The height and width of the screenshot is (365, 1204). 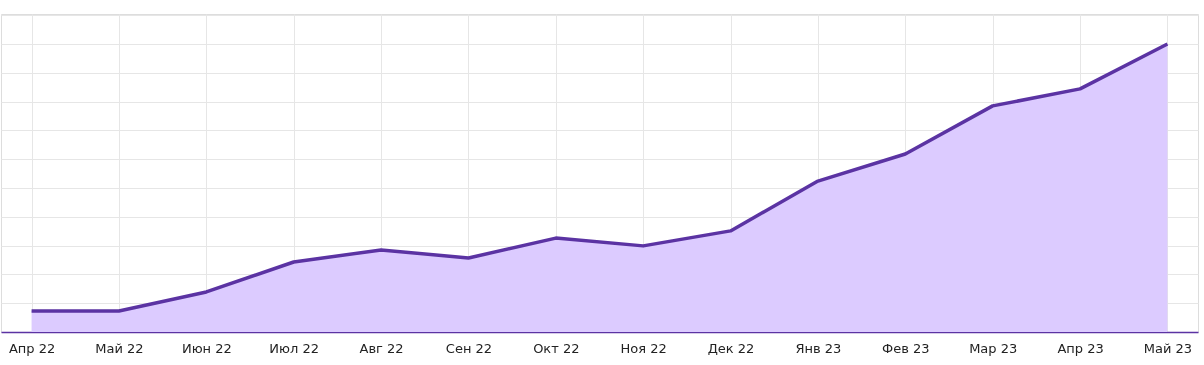 I want to click on x-tick-label: Окт 22, so click(x=556, y=348).